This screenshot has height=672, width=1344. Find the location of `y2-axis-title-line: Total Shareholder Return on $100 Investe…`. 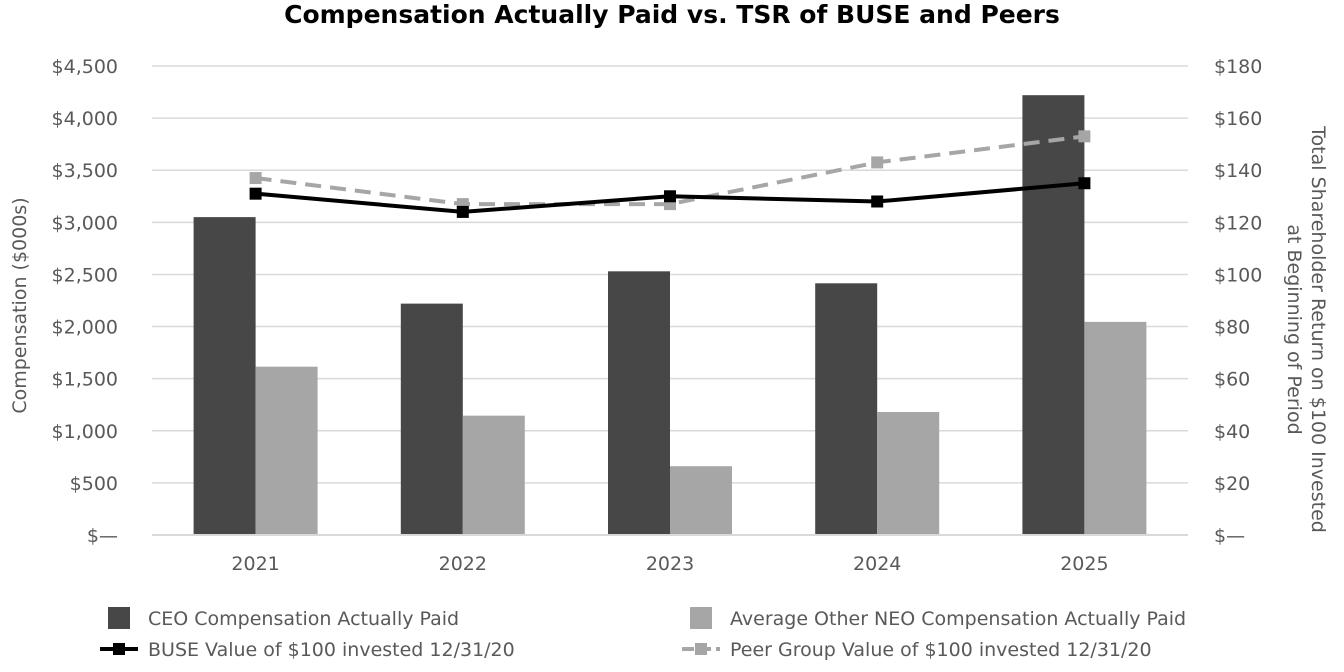

y2-axis-title-line: Total Shareholder Return on $100 Investe… is located at coordinates (1318, 329).